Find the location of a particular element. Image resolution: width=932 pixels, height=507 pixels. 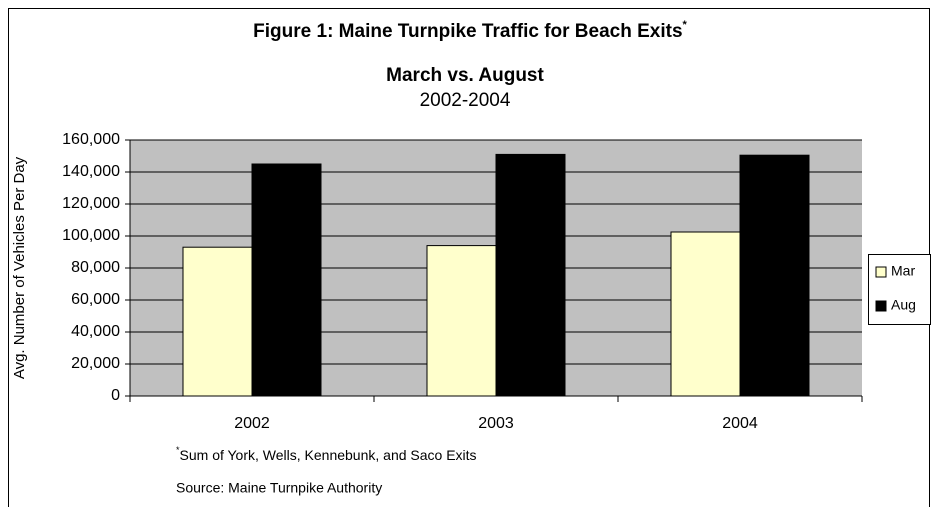

source: Source: Maine Turnpike Authority is located at coordinates (279, 488).